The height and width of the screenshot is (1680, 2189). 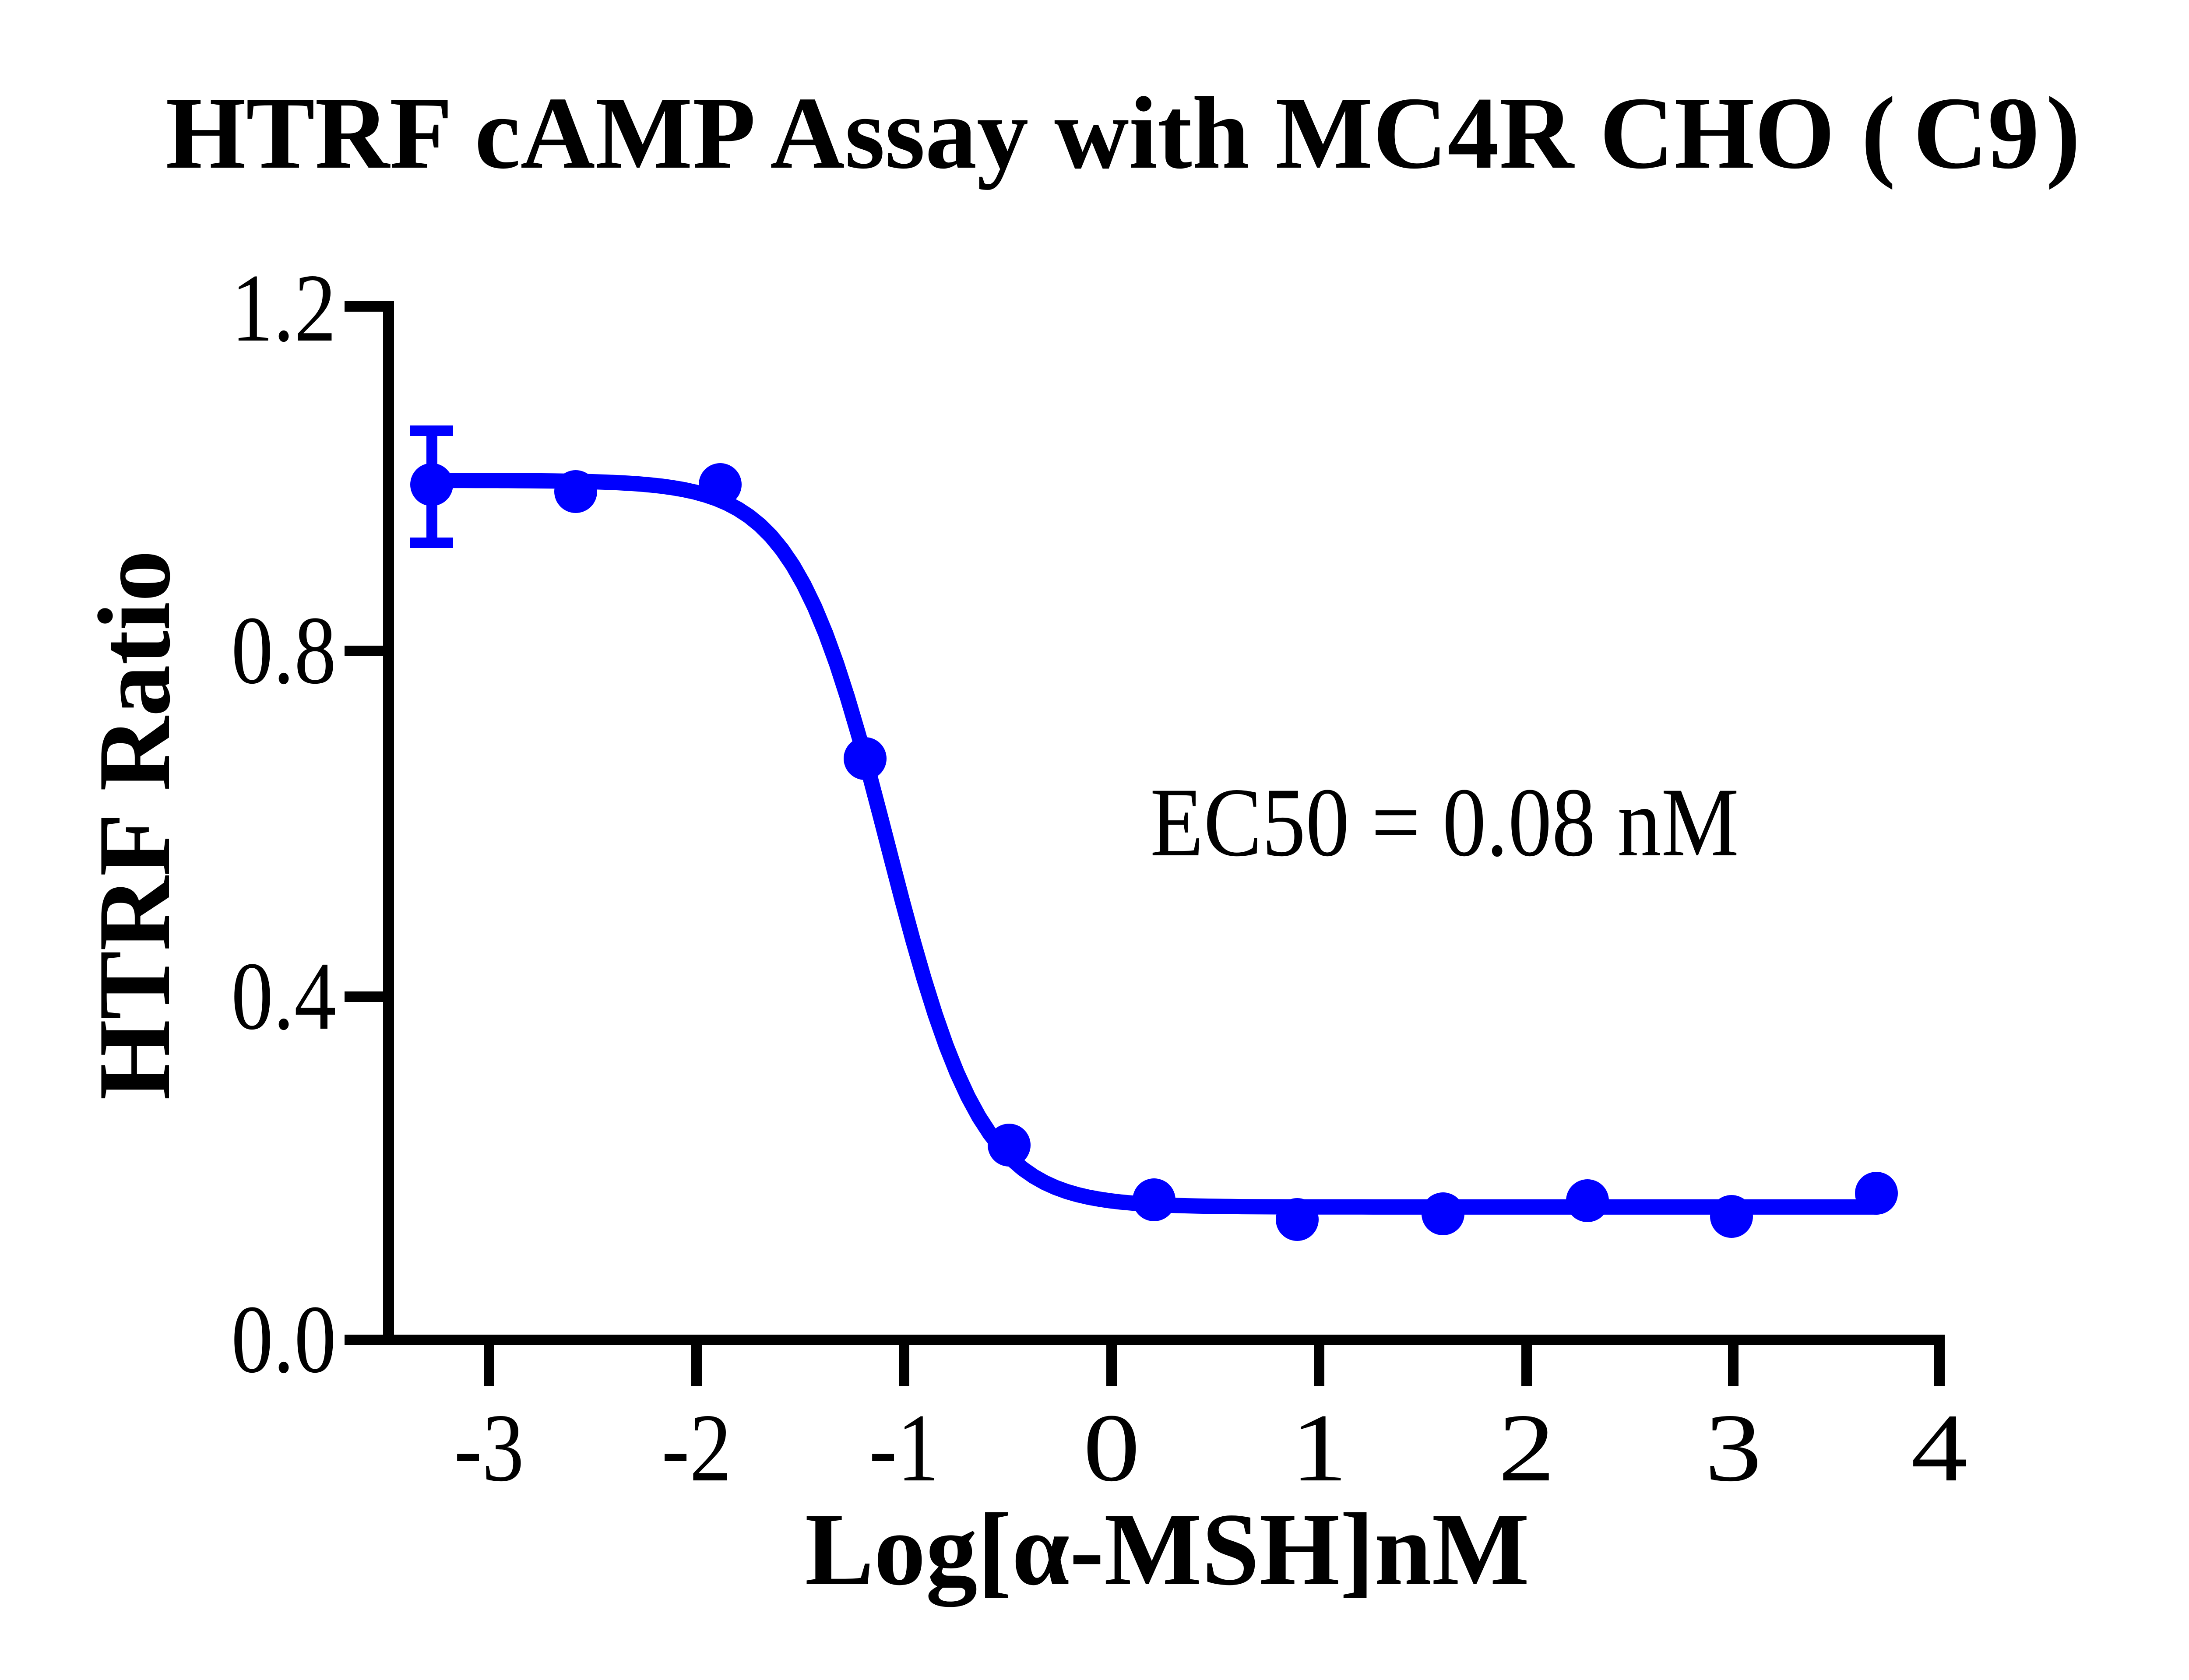 What do you see at coordinates (489, 1448) in the screenshot?
I see `svg-text: -3` at bounding box center [489, 1448].